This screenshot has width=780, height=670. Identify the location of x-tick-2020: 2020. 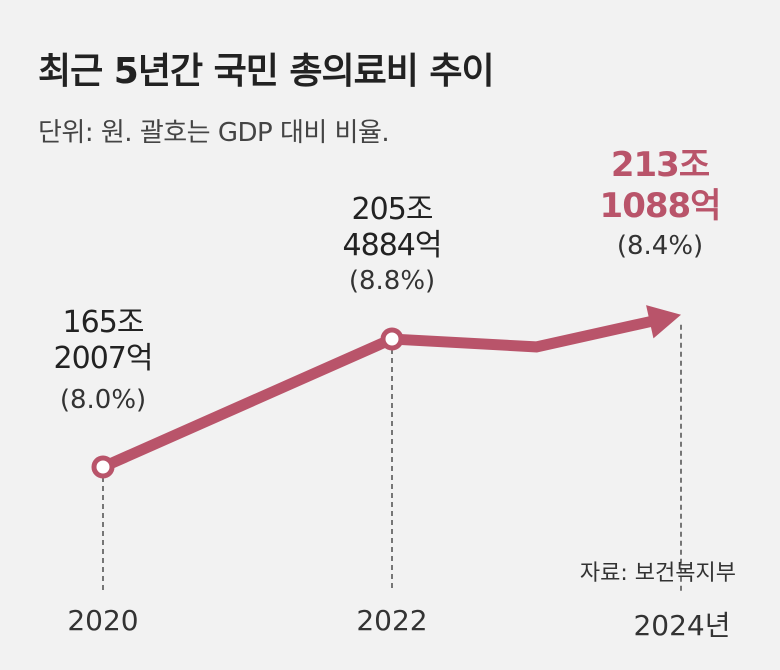
(103, 620).